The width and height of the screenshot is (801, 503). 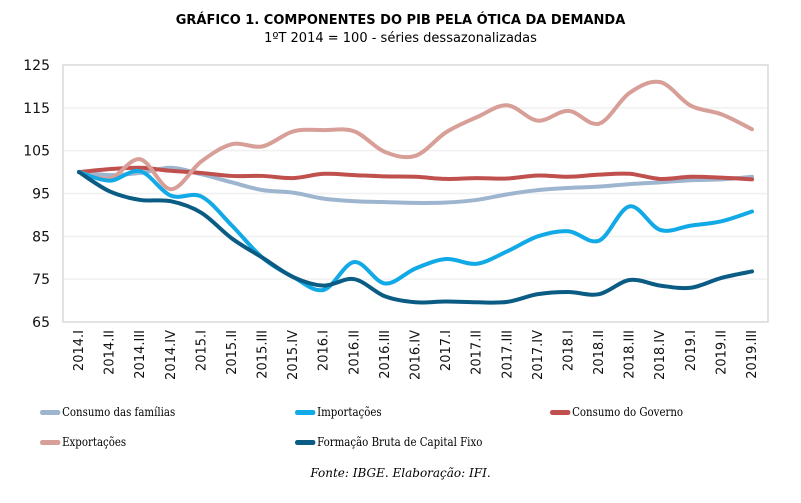 I want to click on x-tick-label: 2018.III, so click(x=630, y=354).